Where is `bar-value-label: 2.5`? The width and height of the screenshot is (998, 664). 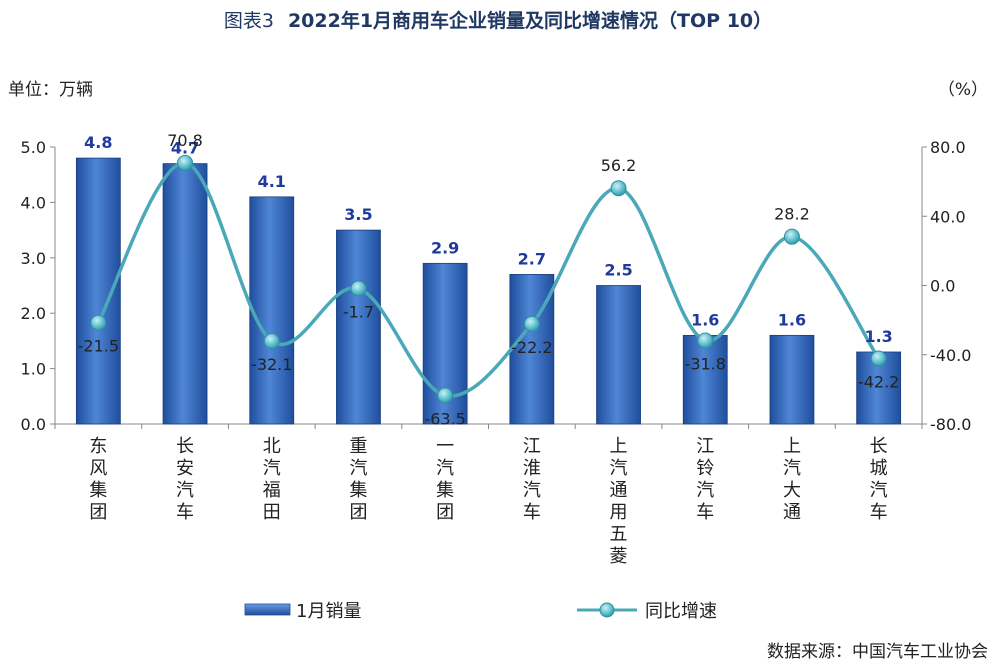
bar-value-label: 2.5 is located at coordinates (618, 270).